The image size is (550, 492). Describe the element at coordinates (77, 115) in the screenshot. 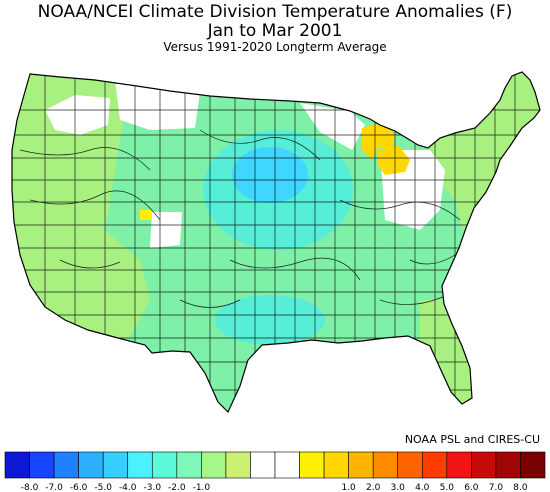

I see `pacific-northwest-near-normal` at that location.